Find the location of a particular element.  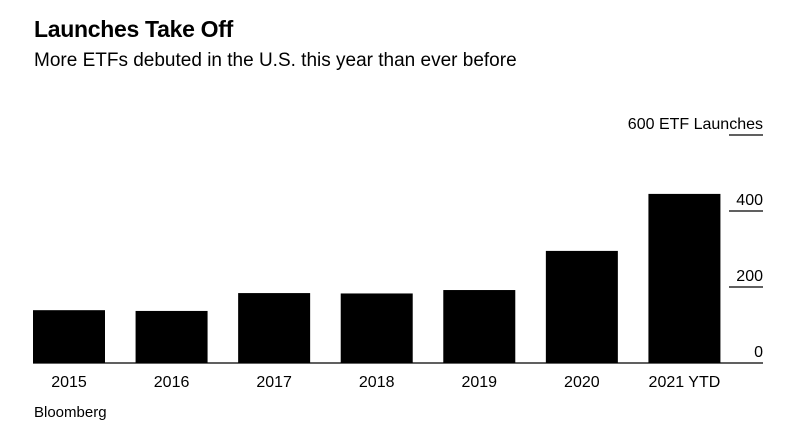

x-tick-label: 2018 is located at coordinates (377, 382).